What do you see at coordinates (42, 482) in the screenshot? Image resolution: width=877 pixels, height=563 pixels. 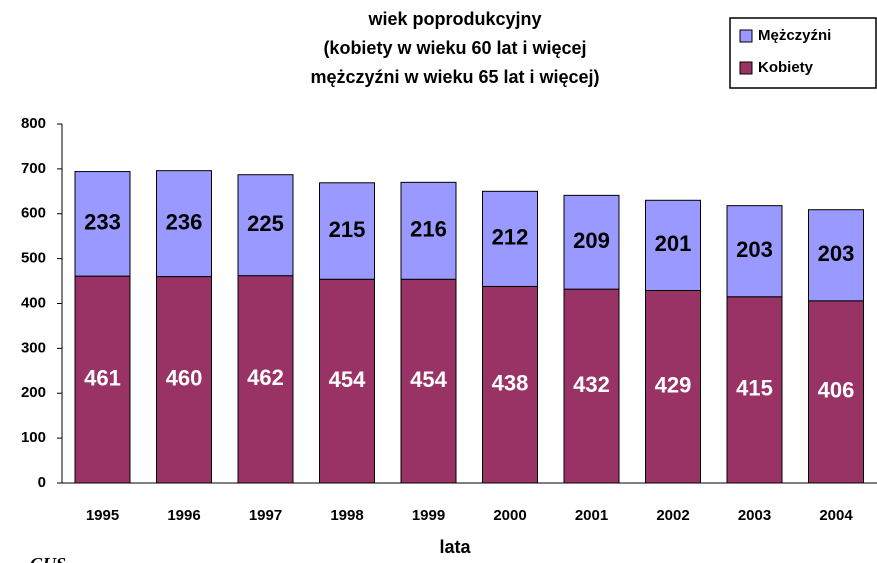 I see `y-tick-label: 0` at bounding box center [42, 482].